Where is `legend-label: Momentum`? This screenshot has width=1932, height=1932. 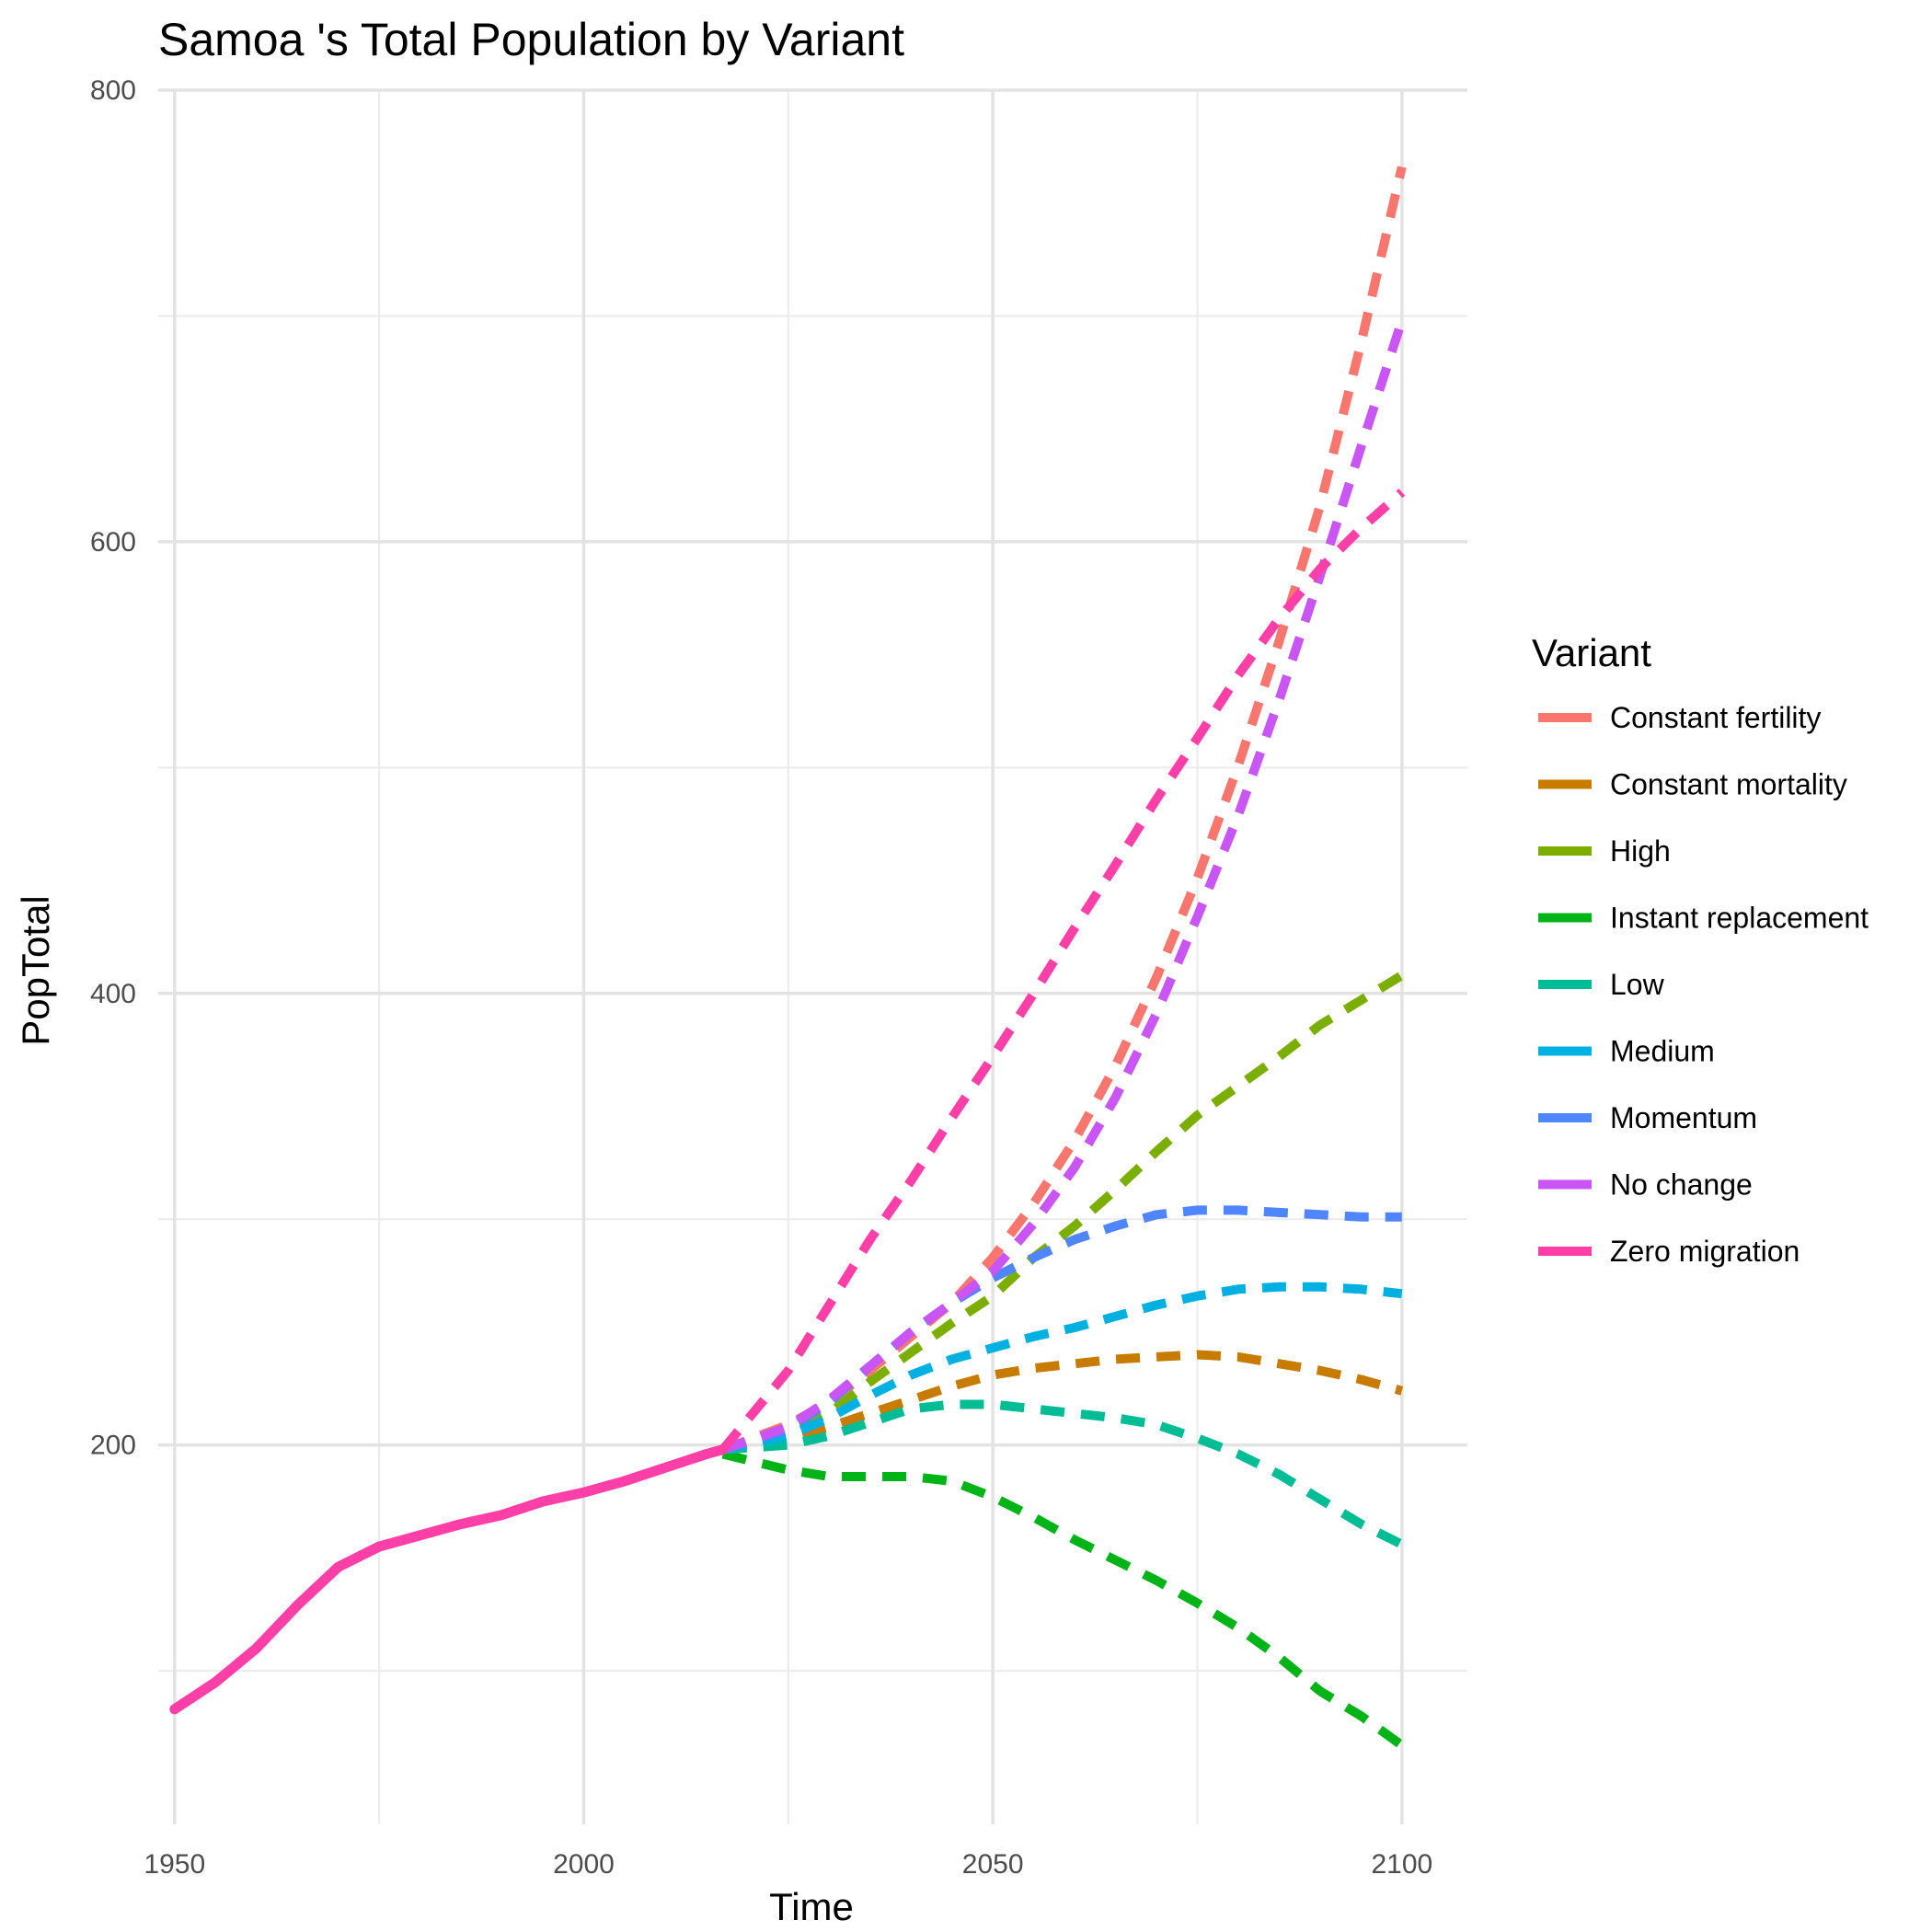 legend-label: Momentum is located at coordinates (1683, 1117).